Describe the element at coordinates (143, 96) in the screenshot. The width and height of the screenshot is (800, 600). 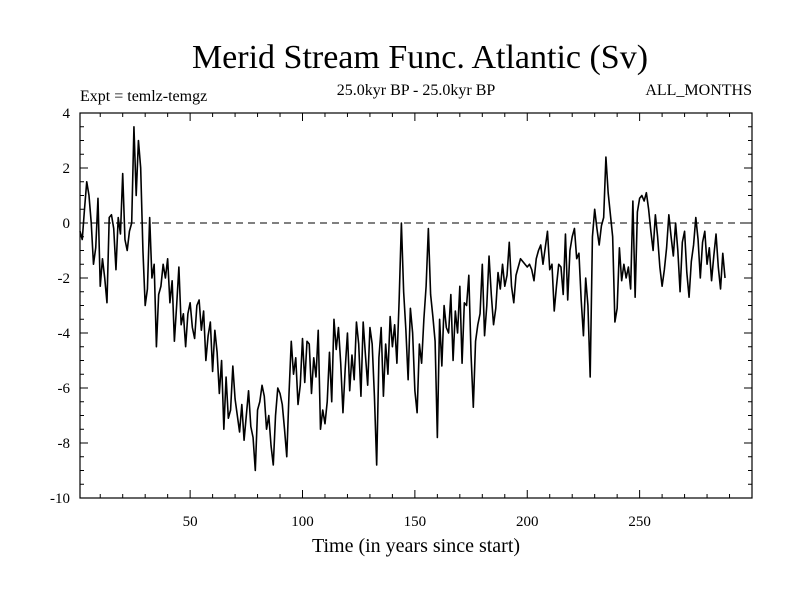
I see `experiment-label: Expt = temlz-temgz` at that location.